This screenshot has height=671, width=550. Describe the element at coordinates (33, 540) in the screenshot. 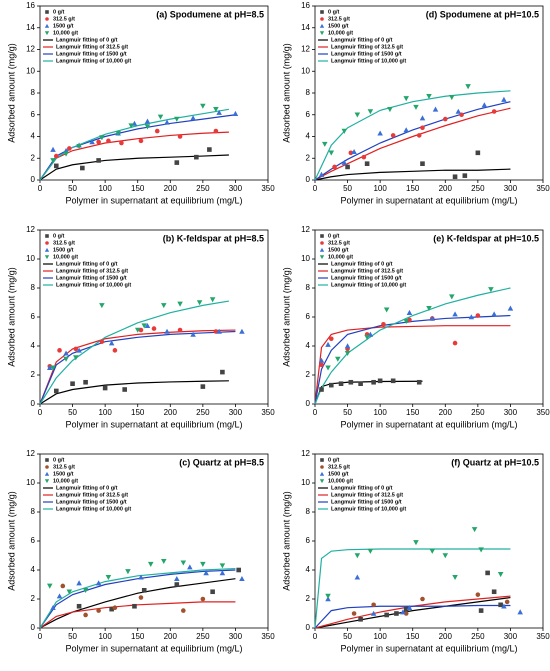

I see `y-tick-label: 6` at that location.